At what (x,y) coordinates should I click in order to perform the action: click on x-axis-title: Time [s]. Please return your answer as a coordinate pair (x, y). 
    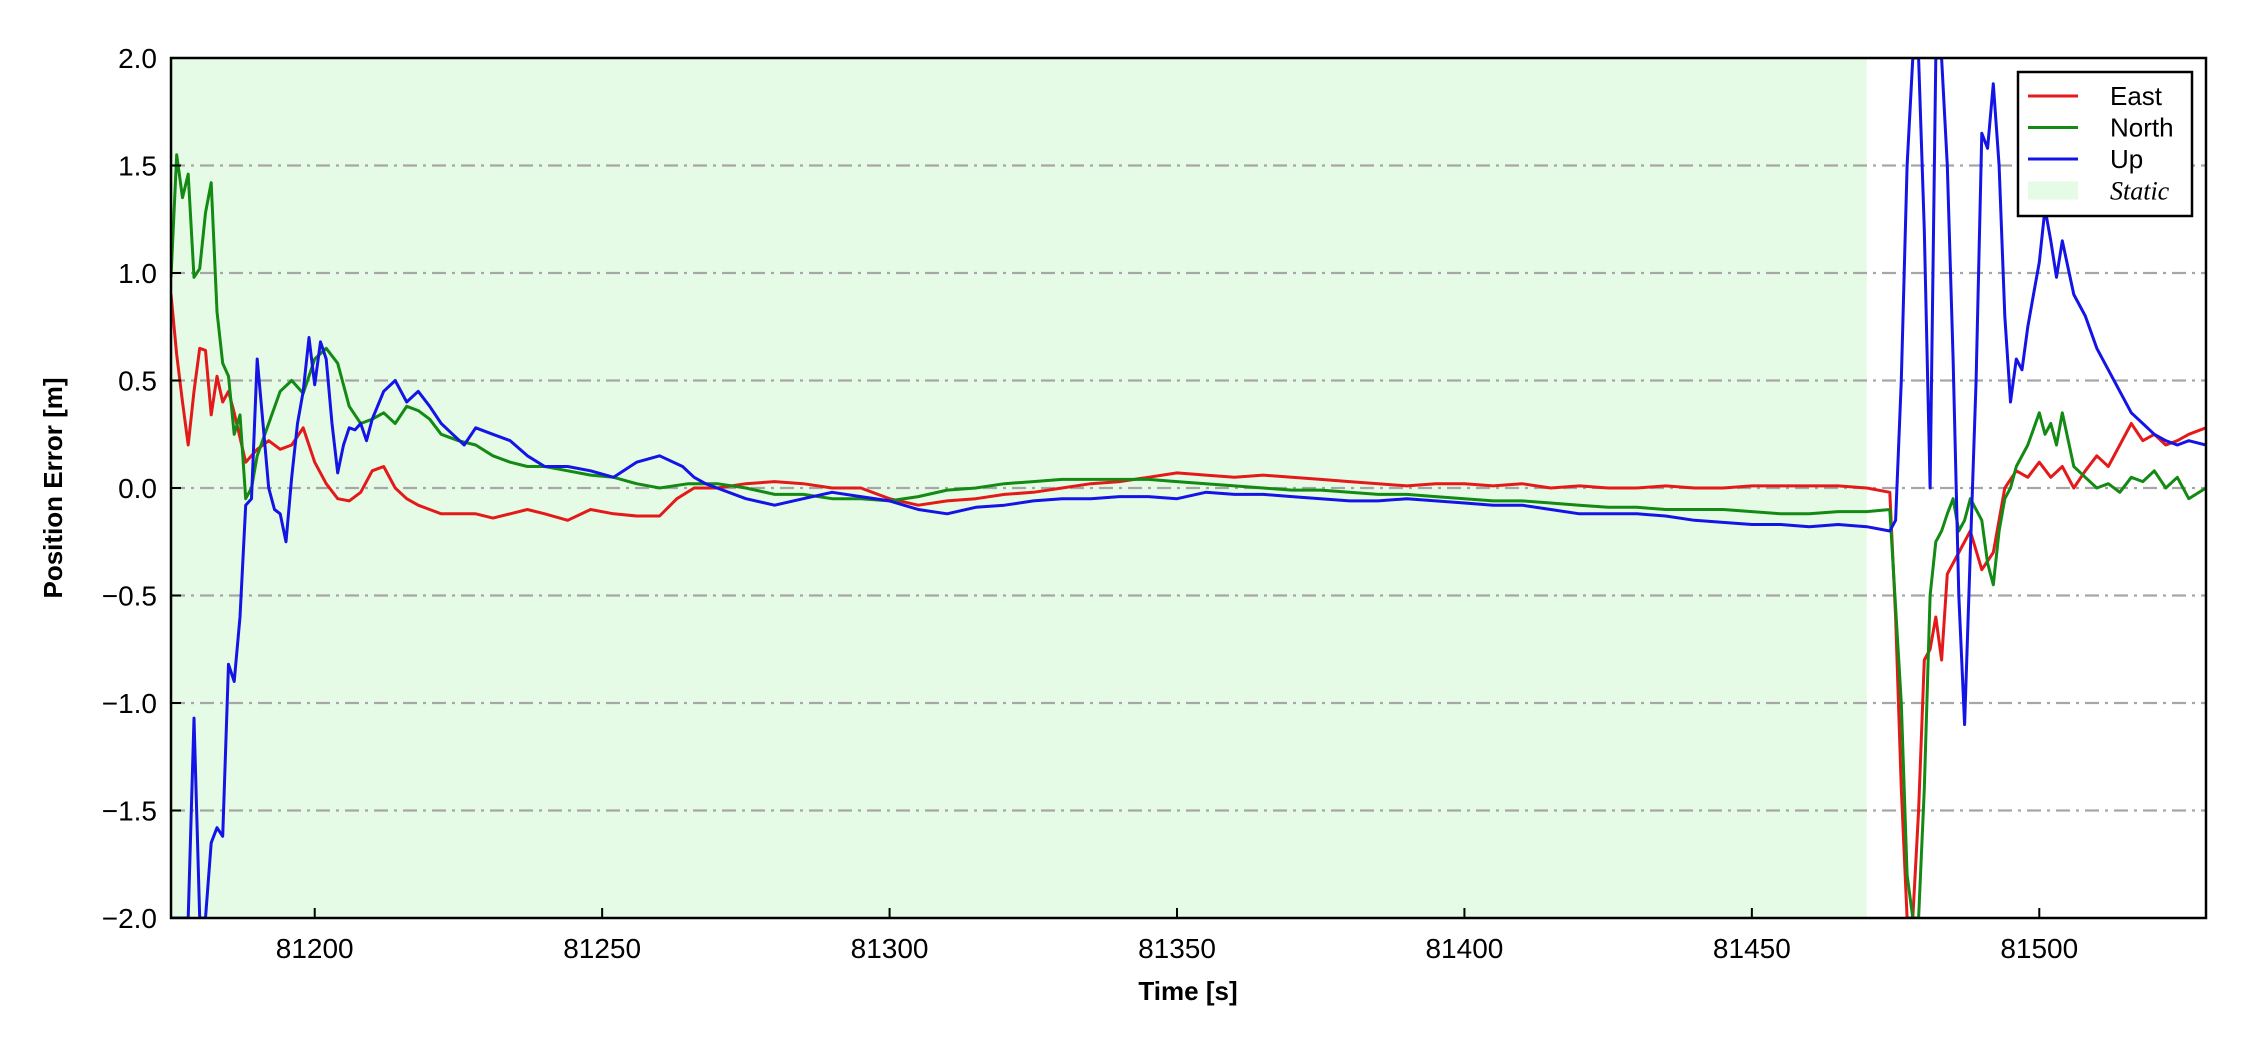
    Looking at the image, I should click on (1187, 991).